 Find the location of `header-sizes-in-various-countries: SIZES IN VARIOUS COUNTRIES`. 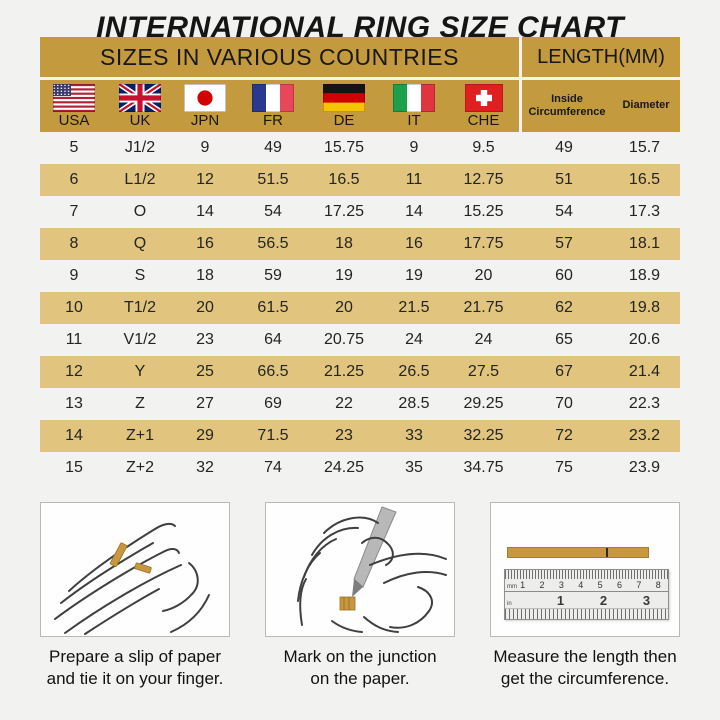

header-sizes-in-various-countries: SIZES IN VARIOUS COUNTRIES is located at coordinates (279, 57).